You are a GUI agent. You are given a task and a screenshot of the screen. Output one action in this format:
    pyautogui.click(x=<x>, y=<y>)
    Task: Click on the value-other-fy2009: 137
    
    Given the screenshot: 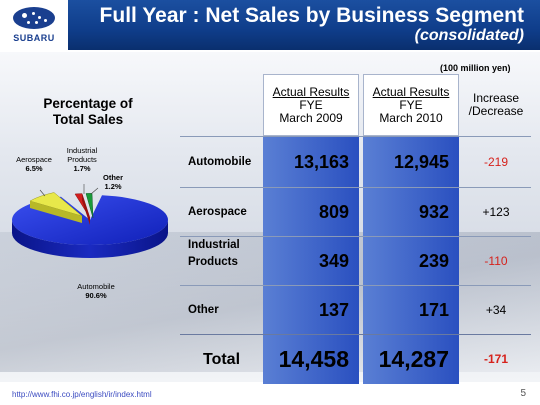 What is the action you would take?
    pyautogui.click(x=333, y=309)
    